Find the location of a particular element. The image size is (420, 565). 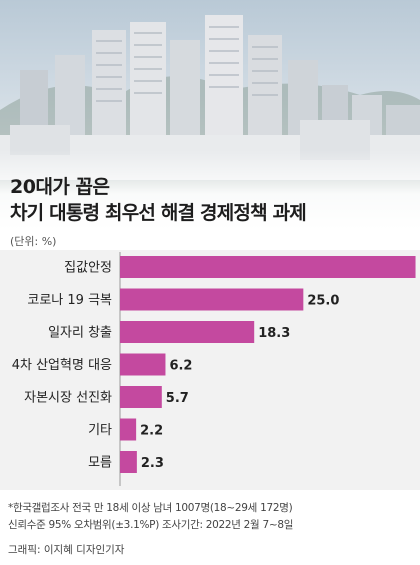

value-label: 5.7 is located at coordinates (177, 398).